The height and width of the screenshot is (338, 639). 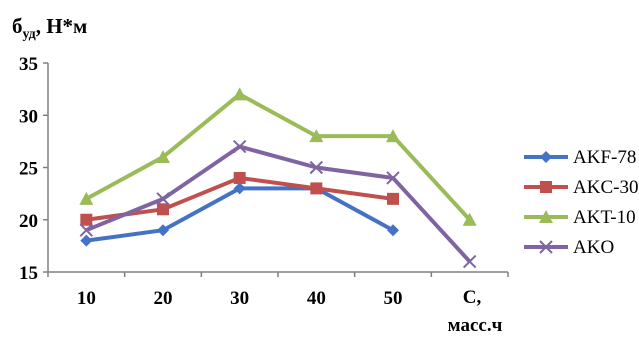 What do you see at coordinates (28, 273) in the screenshot?
I see `y-tick-label: 15` at bounding box center [28, 273].